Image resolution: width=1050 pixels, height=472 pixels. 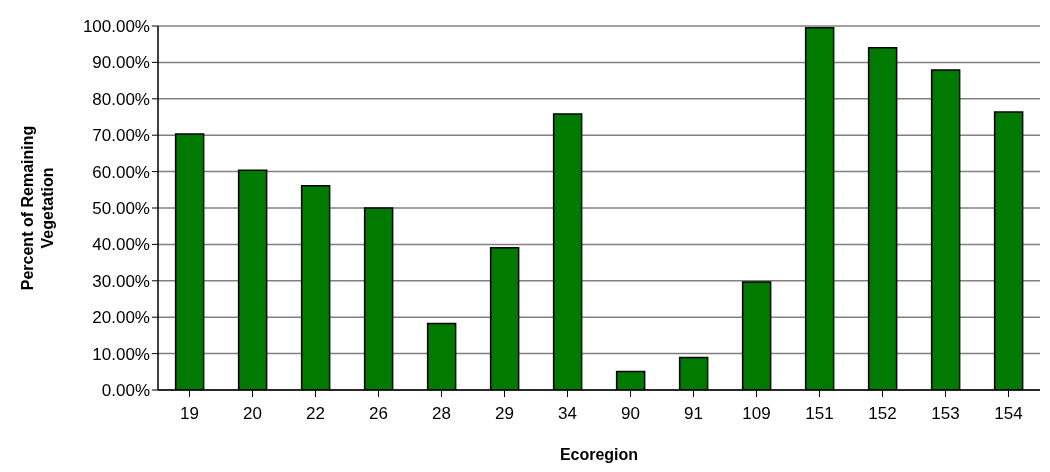 I want to click on x-tick-label: 153, so click(x=945, y=414).